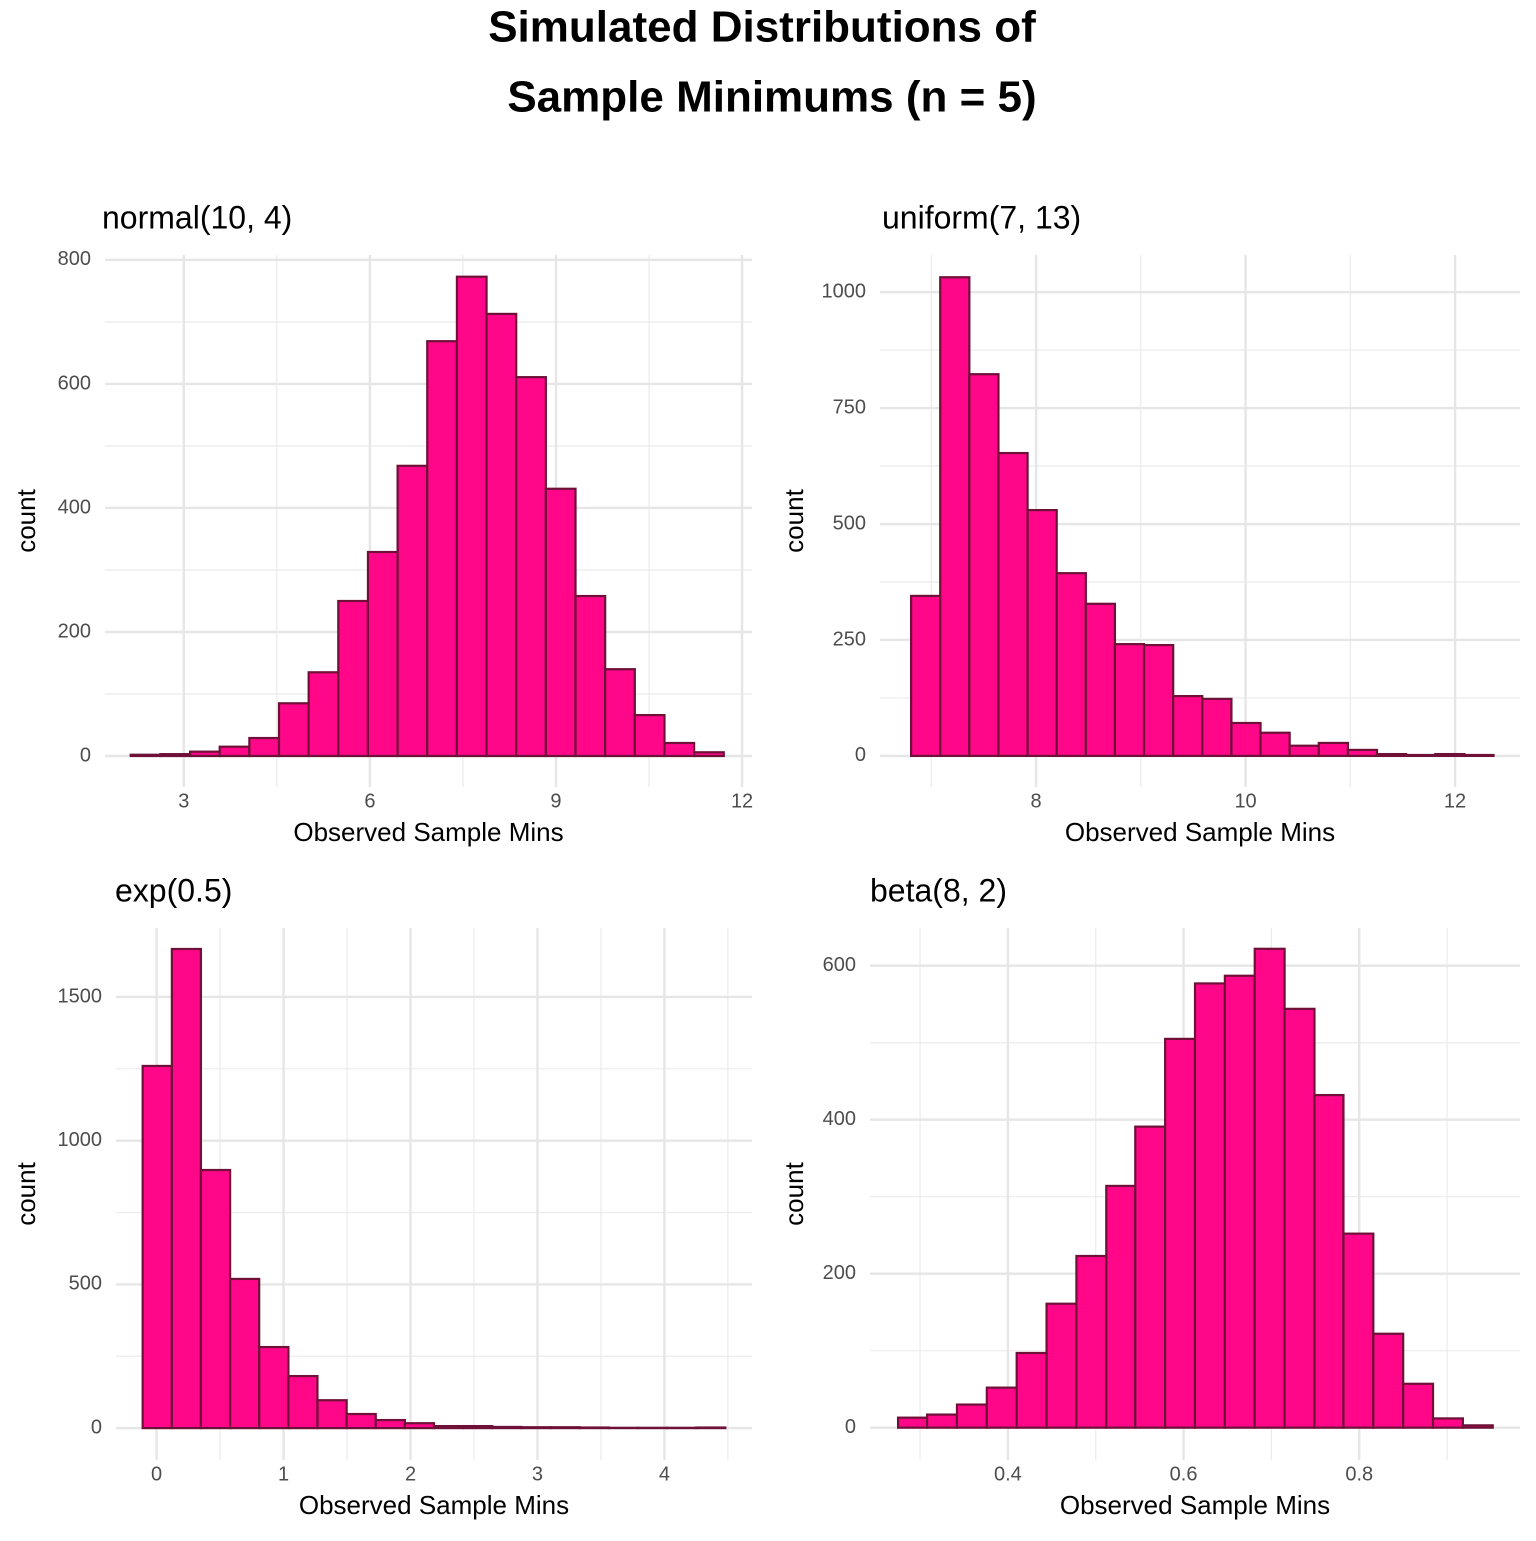  I want to click on panel-title: exp(0.5), so click(173, 890).